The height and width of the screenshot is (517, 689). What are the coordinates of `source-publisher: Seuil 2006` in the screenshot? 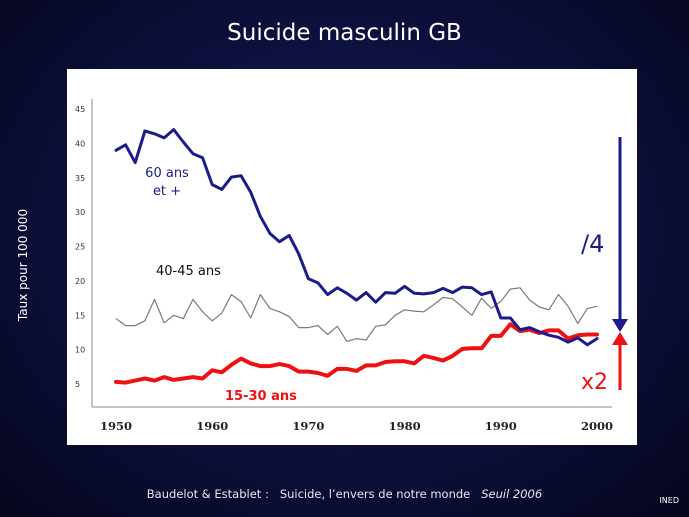 It's located at (512, 494).